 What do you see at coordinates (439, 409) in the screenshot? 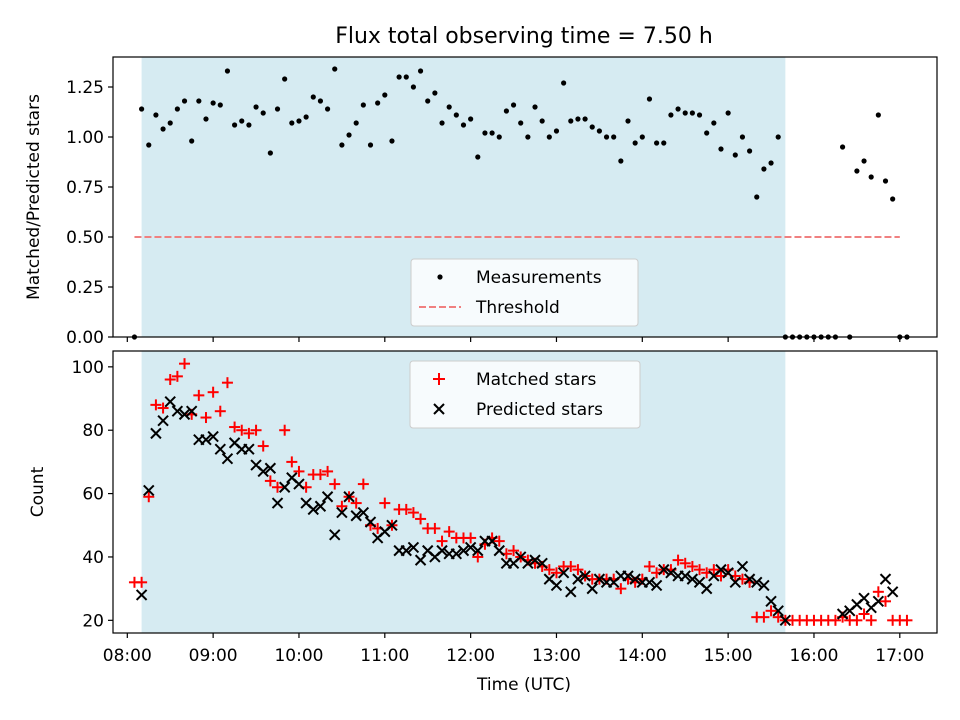
I see `legend-predicted-marker` at bounding box center [439, 409].